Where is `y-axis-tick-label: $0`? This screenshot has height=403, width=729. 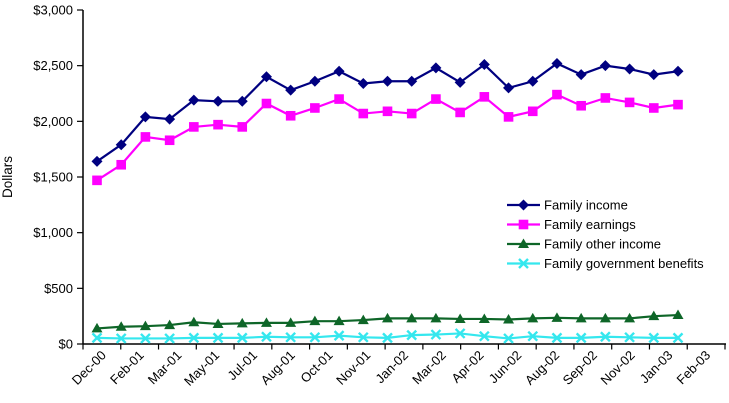
y-axis-tick-label: $0 is located at coordinates (66, 344).